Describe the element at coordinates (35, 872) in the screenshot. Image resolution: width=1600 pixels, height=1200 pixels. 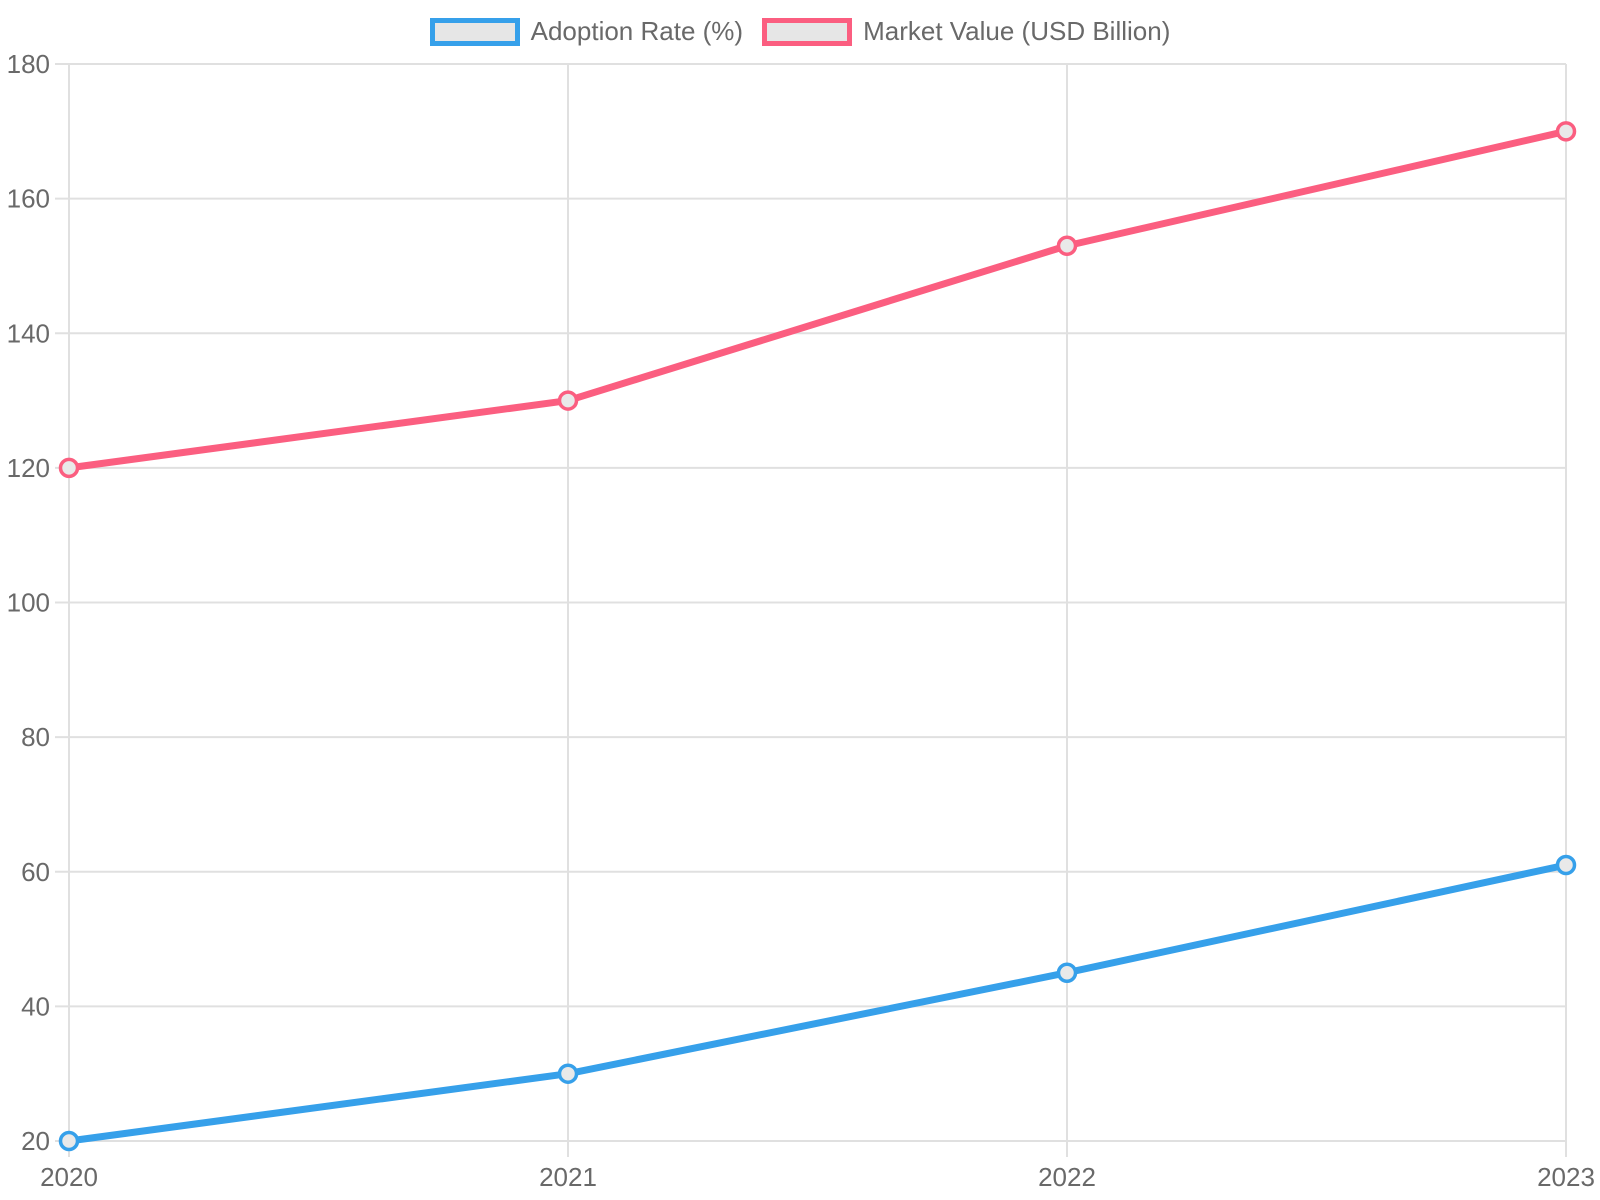
I see `y-axis-tick-label: 60` at that location.